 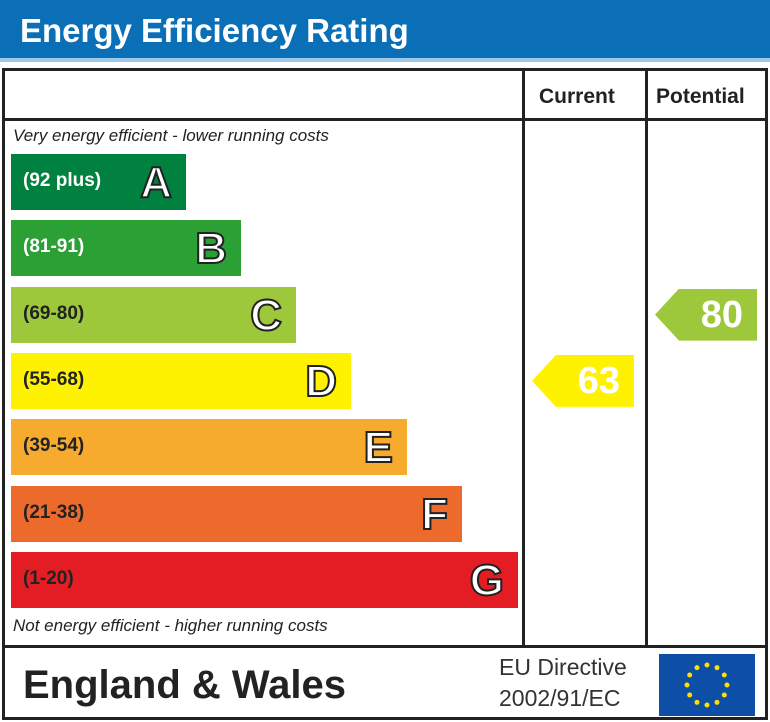 I want to click on band-letter: G, so click(x=487, y=580).